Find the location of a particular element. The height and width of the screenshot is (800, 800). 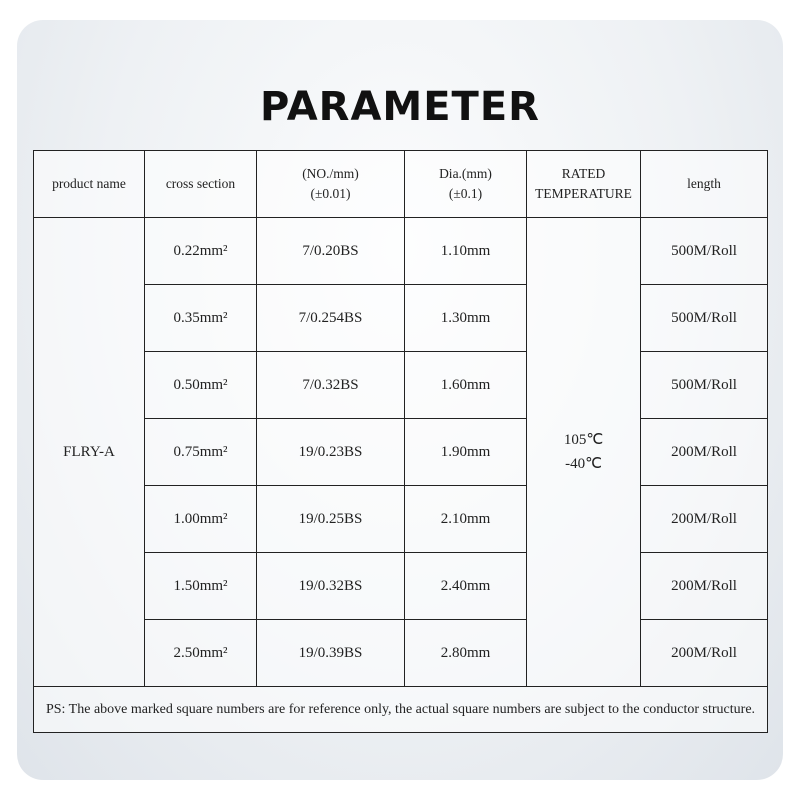

table-row: 0.50mm² 7/0.32BS 1.60mm 500M/Roll is located at coordinates (401, 385).